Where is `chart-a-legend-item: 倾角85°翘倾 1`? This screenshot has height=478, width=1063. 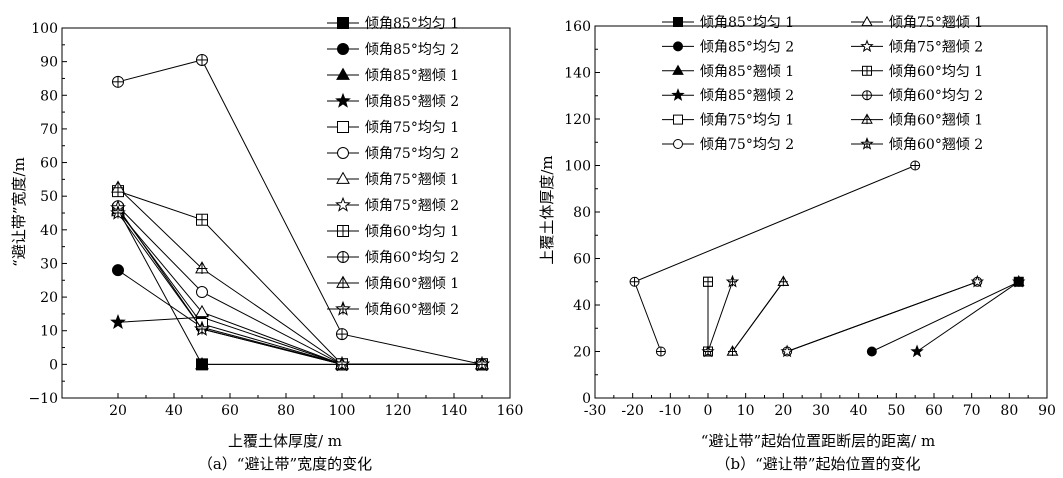
chart-a-legend-item: 倾角85°翘倾 1 is located at coordinates (393, 75).